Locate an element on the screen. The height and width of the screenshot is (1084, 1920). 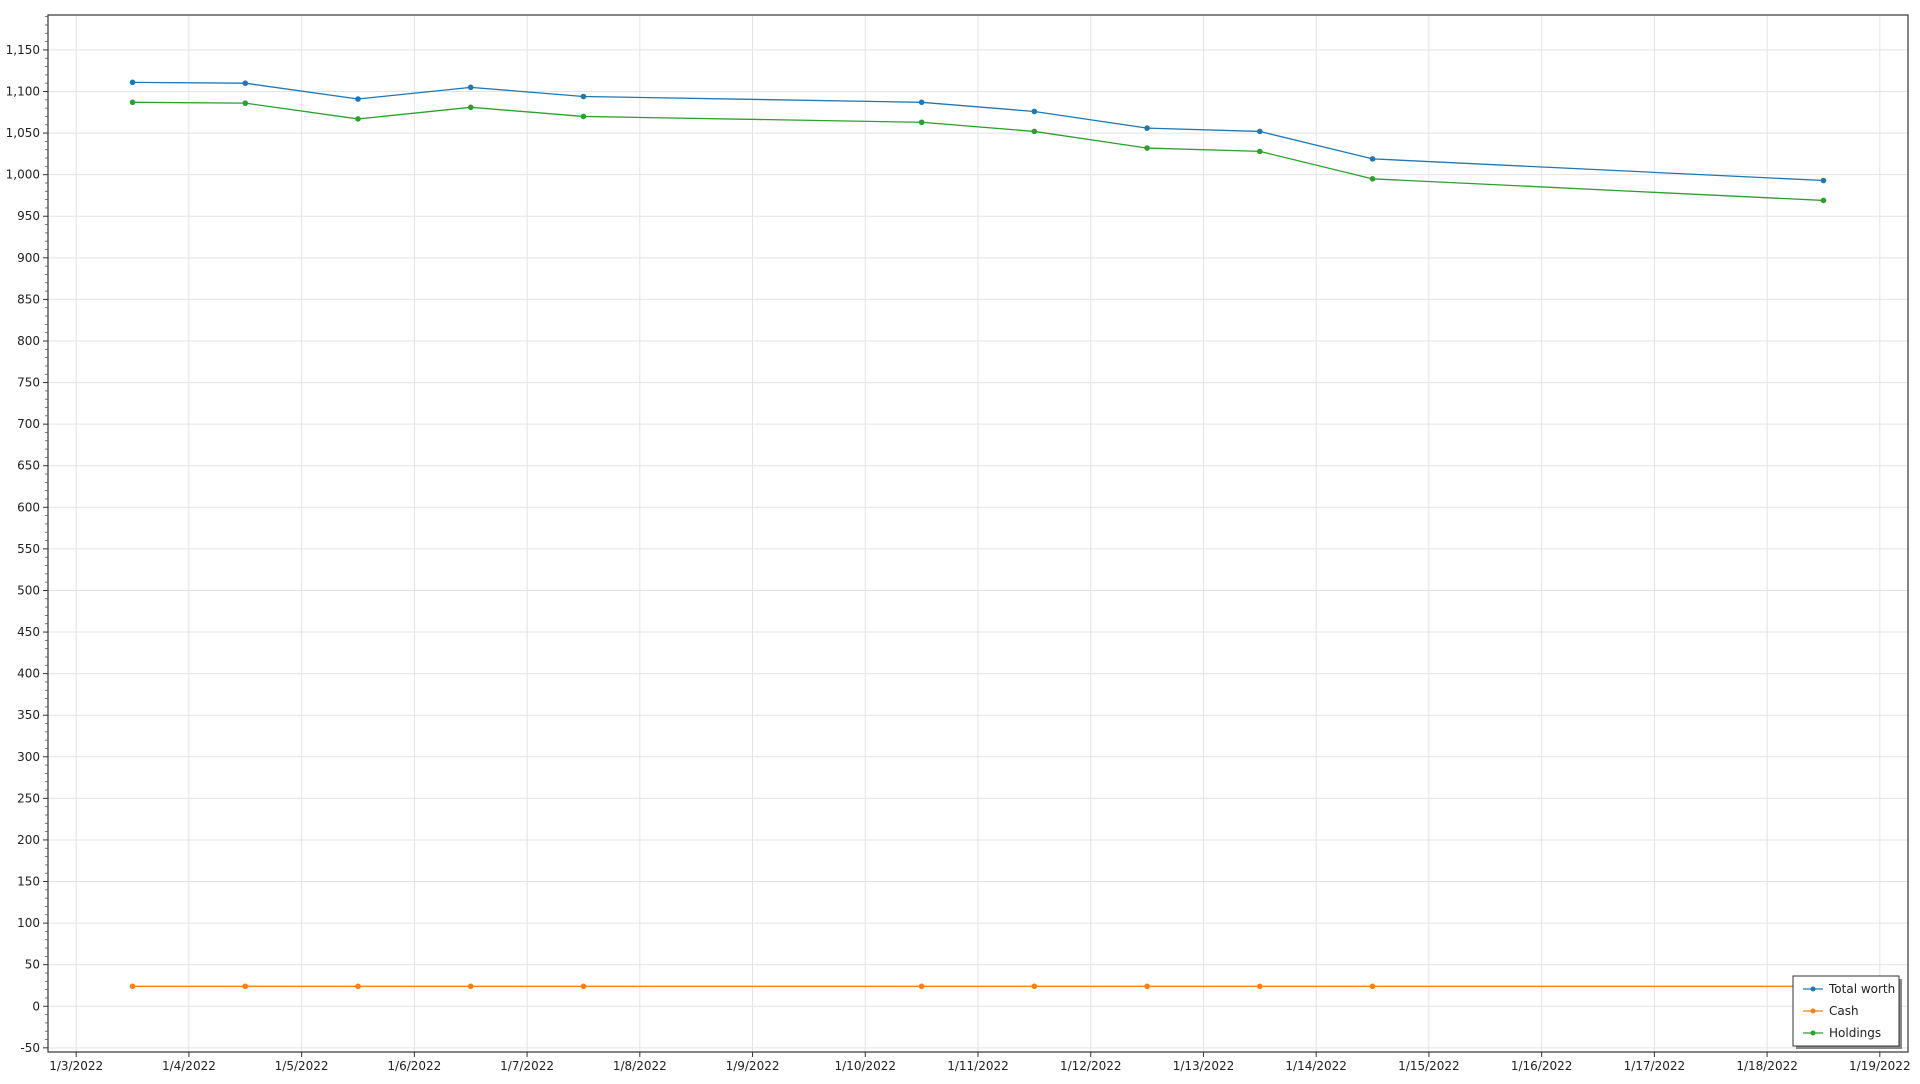
x-tick-label: 1/5/2022 is located at coordinates (302, 1066).